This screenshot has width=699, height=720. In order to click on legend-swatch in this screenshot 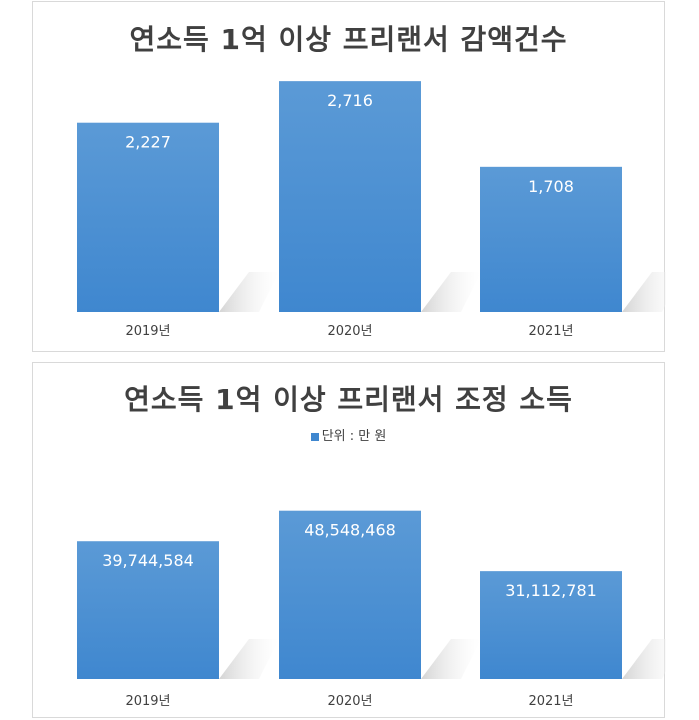, I will do `click(314, 436)`.